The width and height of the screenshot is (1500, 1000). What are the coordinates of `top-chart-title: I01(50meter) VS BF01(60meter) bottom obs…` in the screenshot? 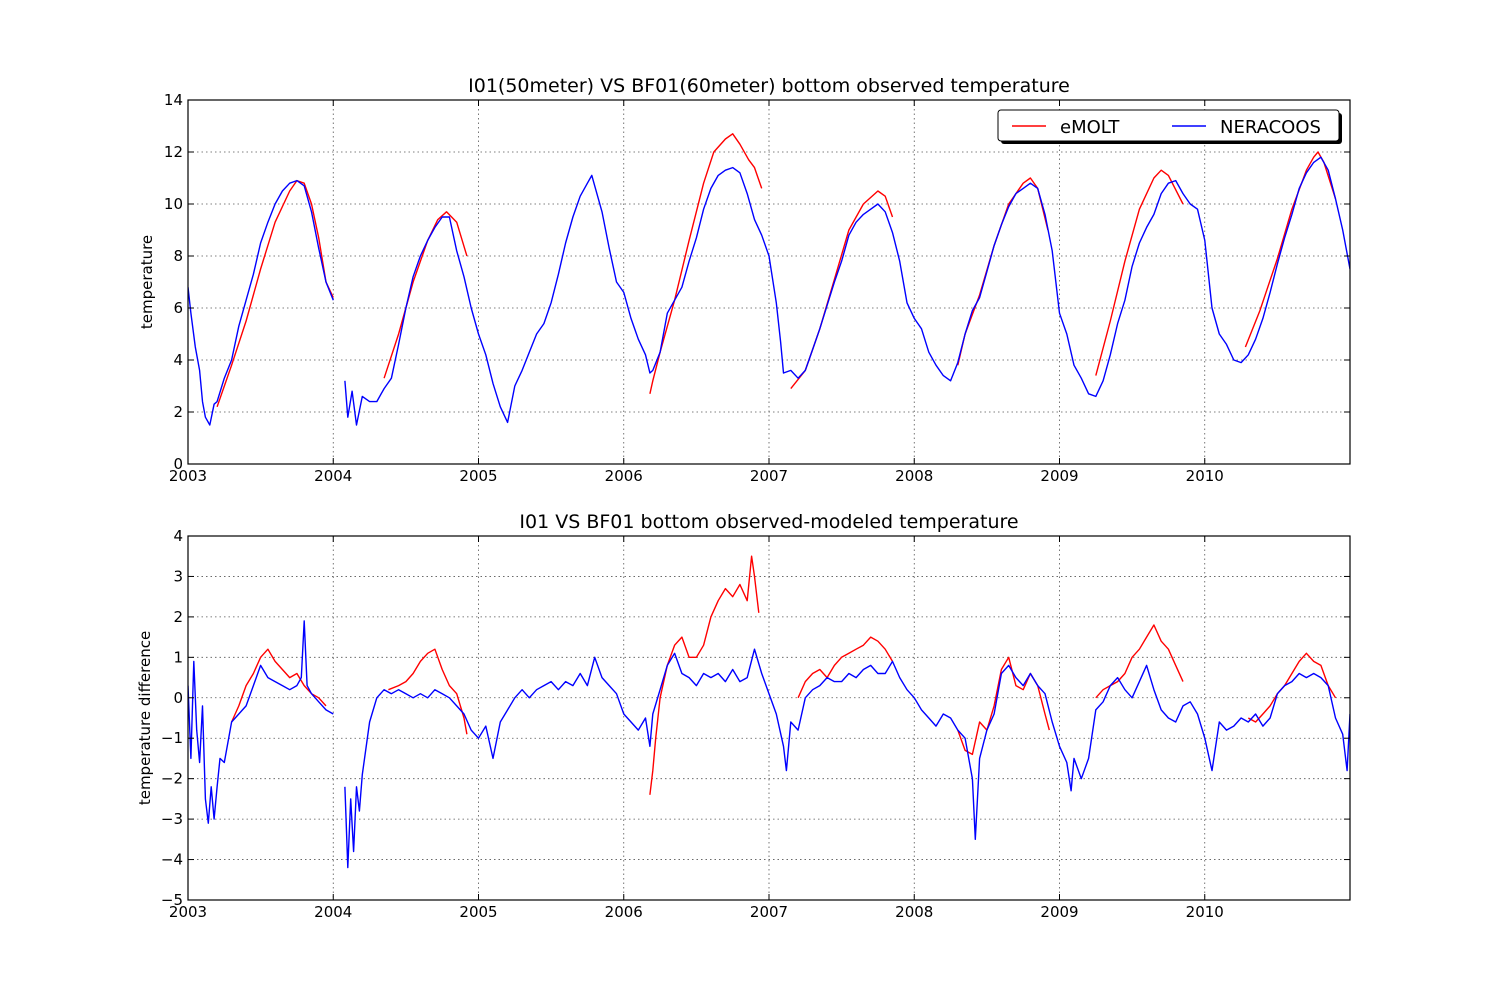 It's located at (769, 86).